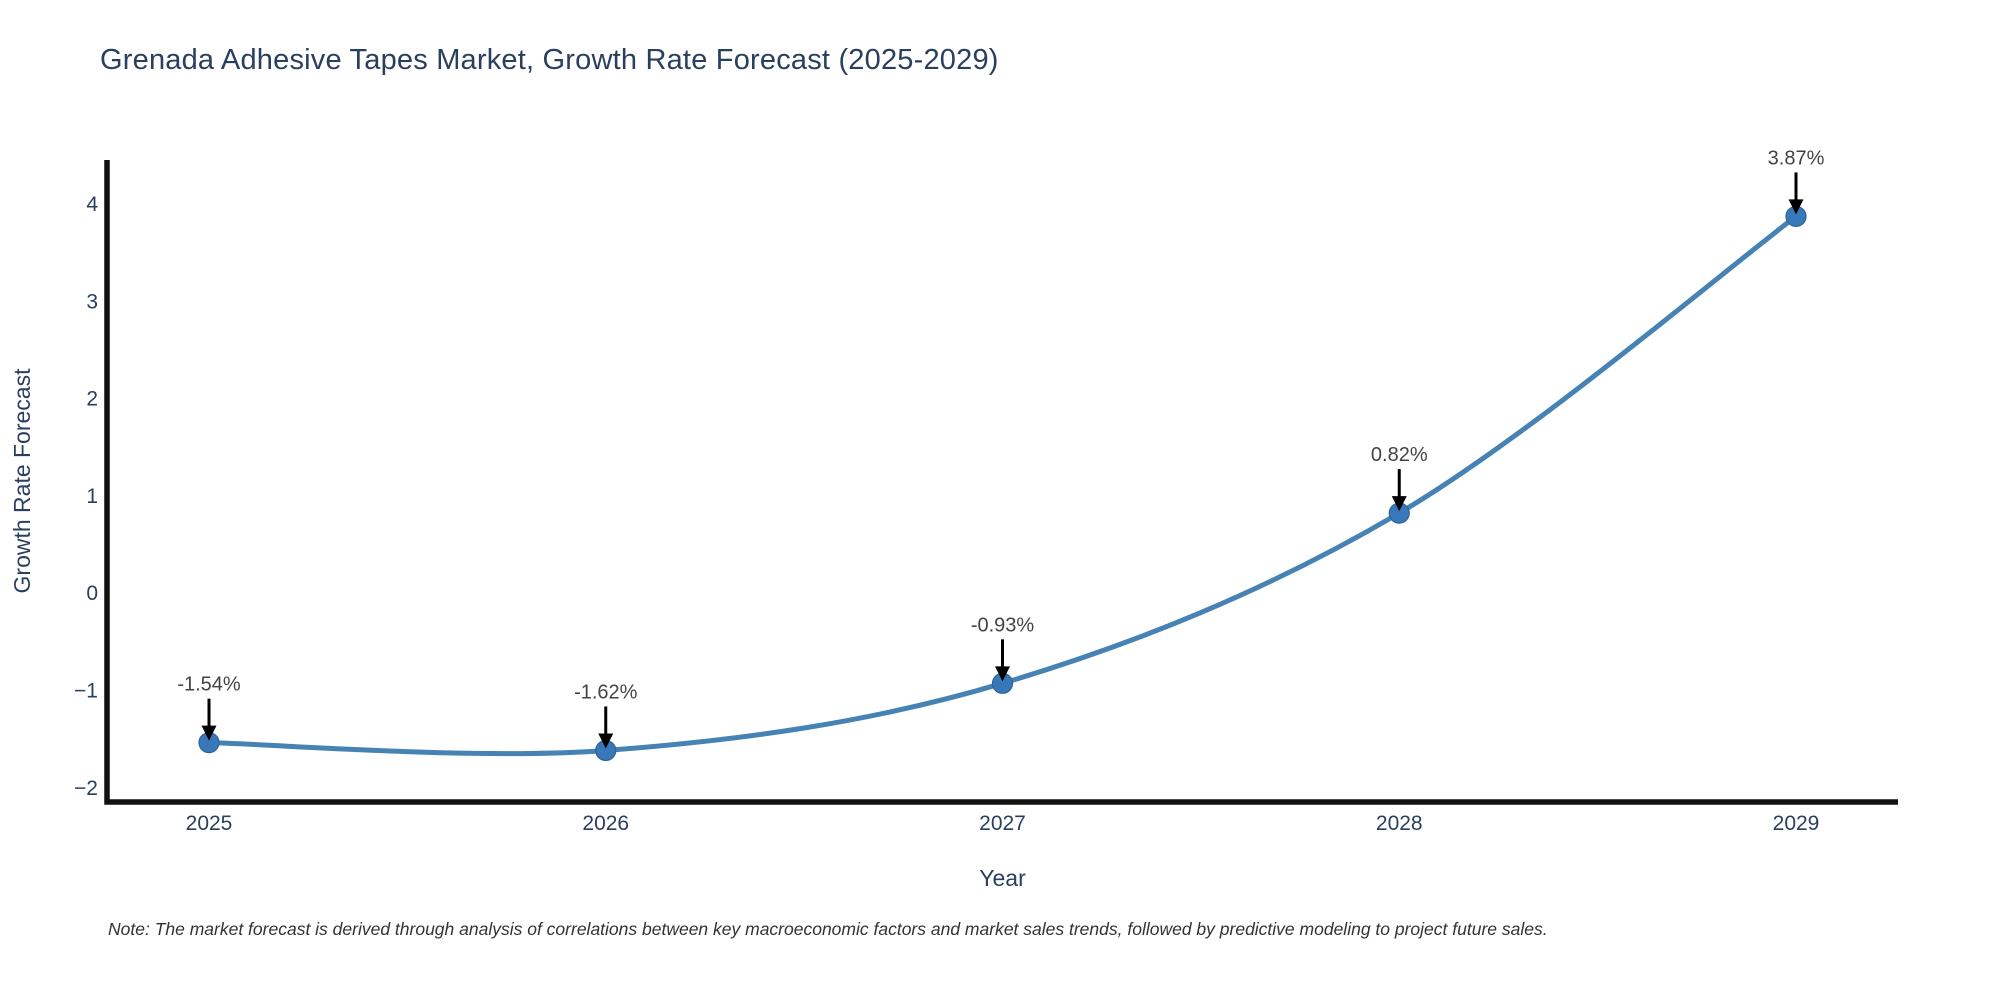  Describe the element at coordinates (92, 301) in the screenshot. I see `y-tick-label: 3` at that location.